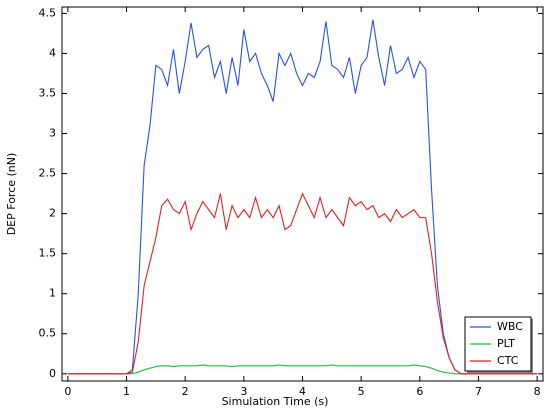 Image resolution: width=550 pixels, height=410 pixels. I want to click on x-tick-label: 0, so click(67, 391).